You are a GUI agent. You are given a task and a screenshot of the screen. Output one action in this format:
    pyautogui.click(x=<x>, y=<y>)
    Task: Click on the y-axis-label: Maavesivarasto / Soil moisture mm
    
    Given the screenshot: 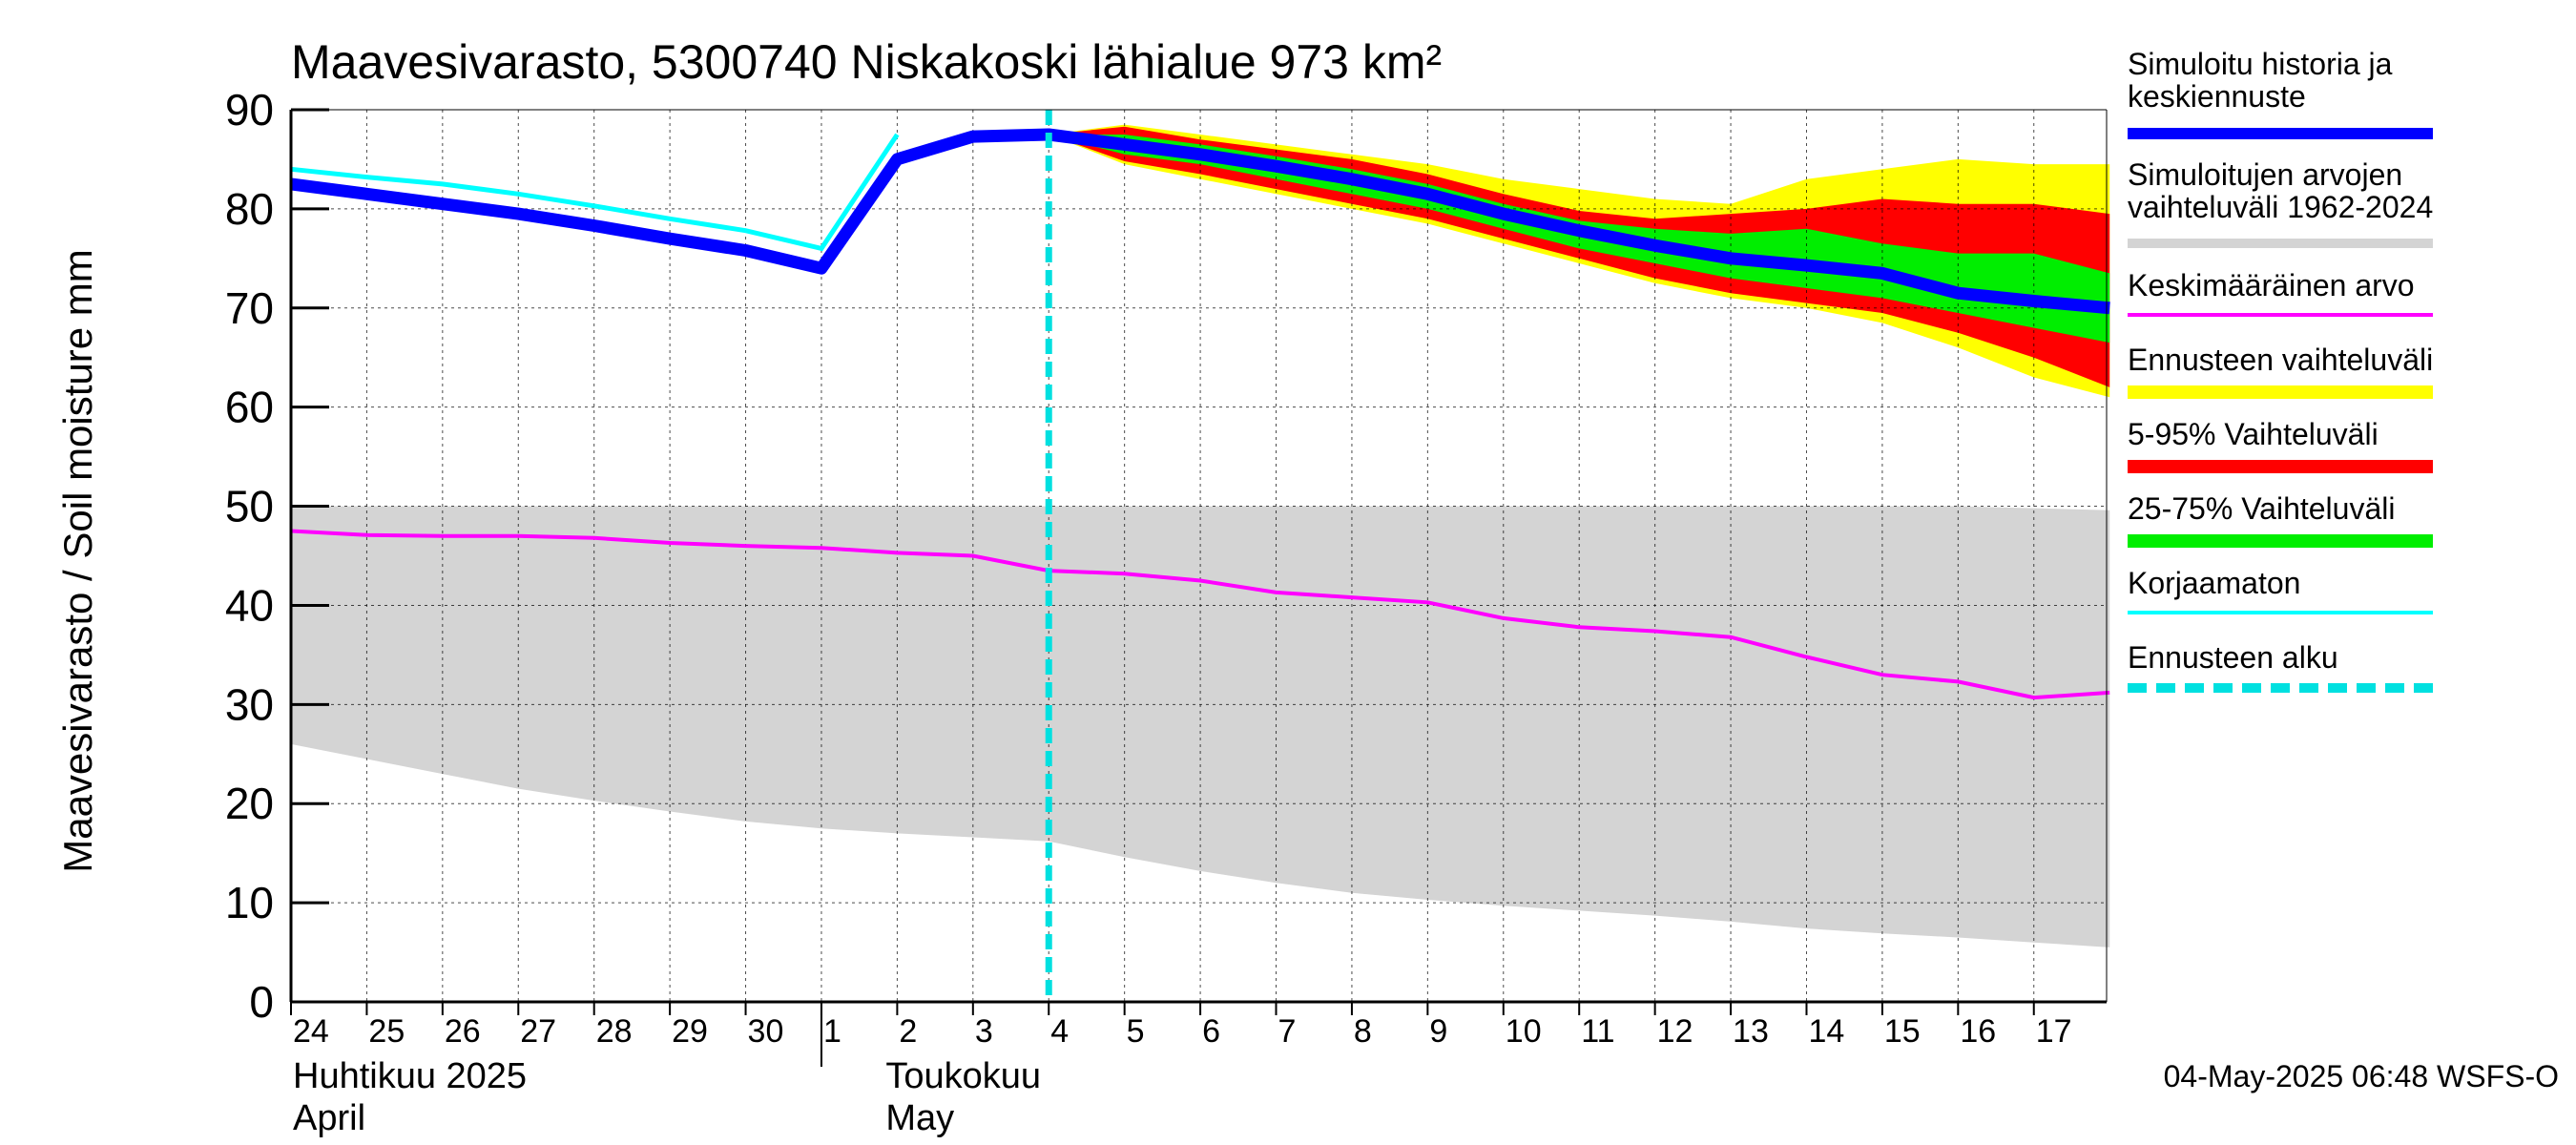 What is the action you would take?
    pyautogui.click(x=77, y=561)
    